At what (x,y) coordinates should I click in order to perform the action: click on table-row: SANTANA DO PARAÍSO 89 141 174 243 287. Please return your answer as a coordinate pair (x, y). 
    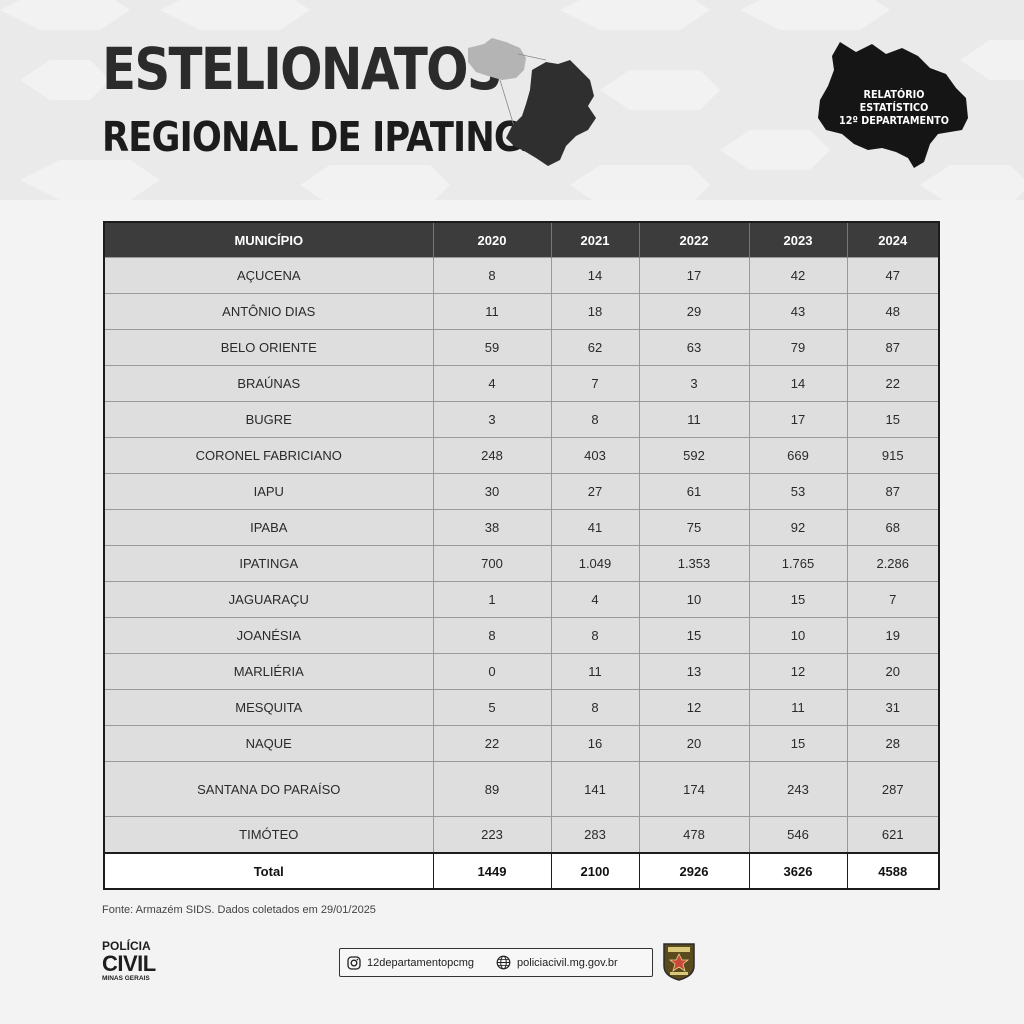
    Looking at the image, I should click on (522, 789).